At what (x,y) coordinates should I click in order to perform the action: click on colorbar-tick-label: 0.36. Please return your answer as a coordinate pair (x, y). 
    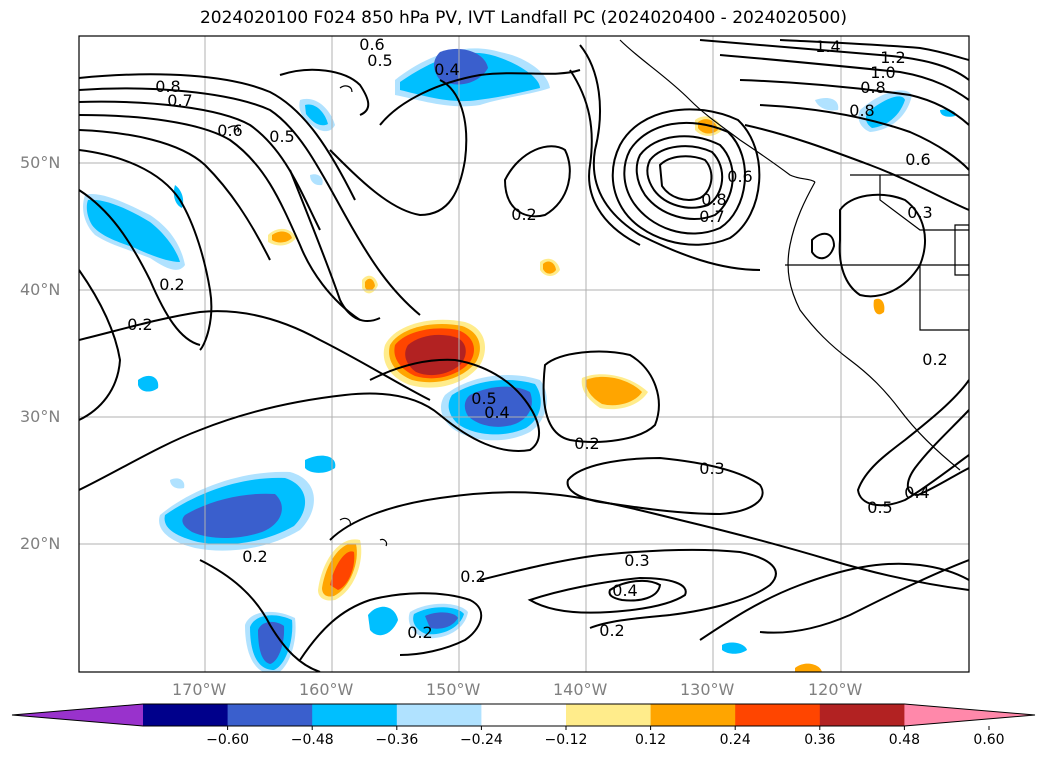
    Looking at the image, I should click on (820, 740).